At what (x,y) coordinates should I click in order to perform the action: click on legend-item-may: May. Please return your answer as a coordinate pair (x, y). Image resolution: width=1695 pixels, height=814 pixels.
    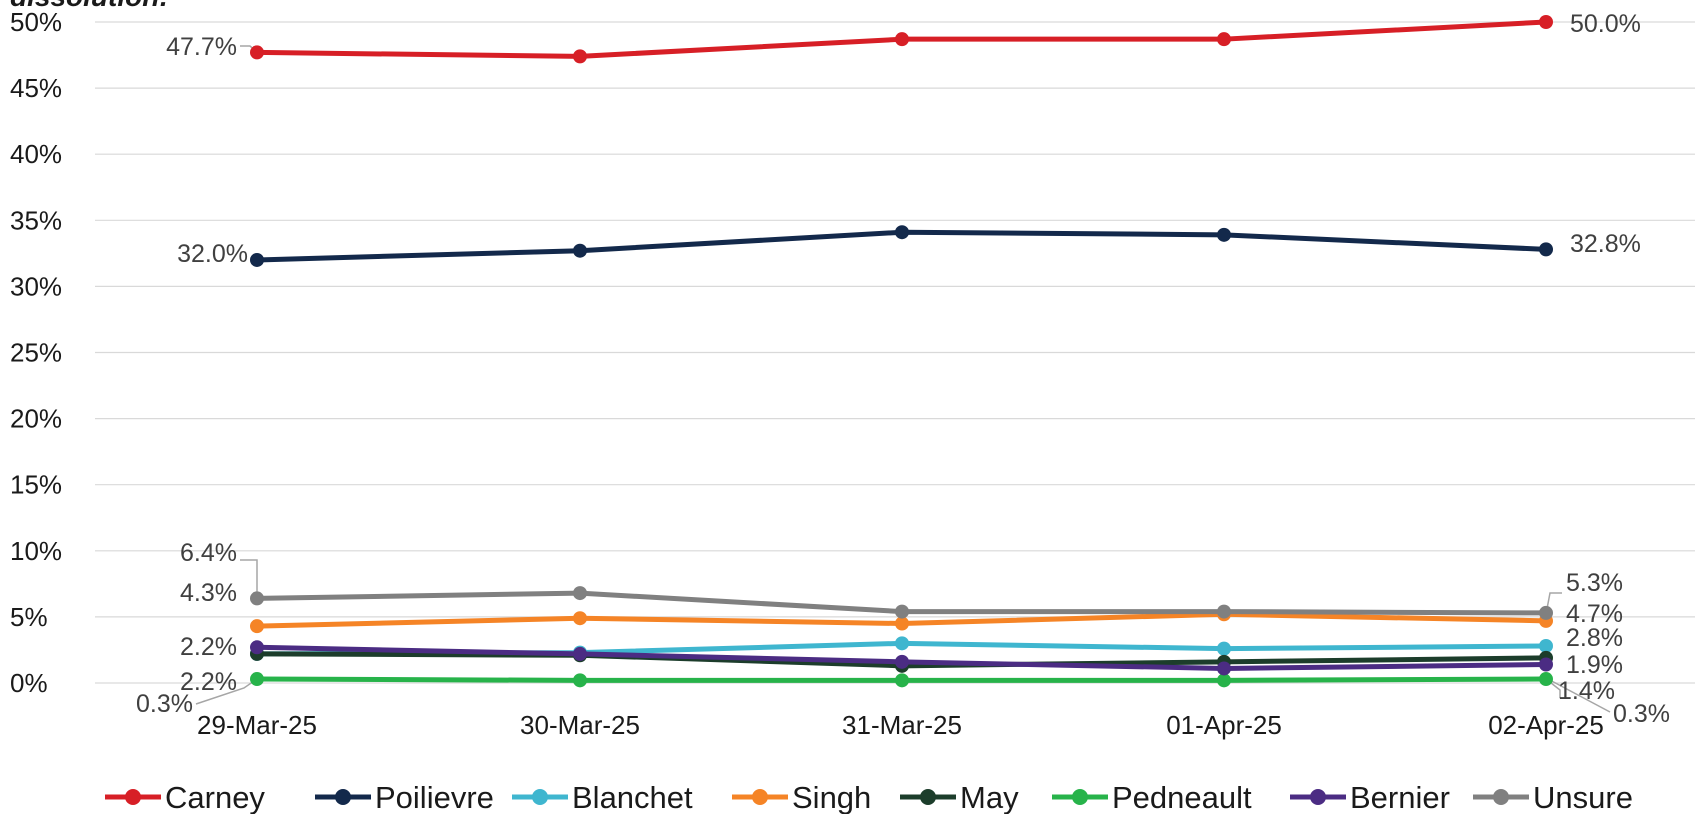
    Looking at the image, I should click on (959, 797).